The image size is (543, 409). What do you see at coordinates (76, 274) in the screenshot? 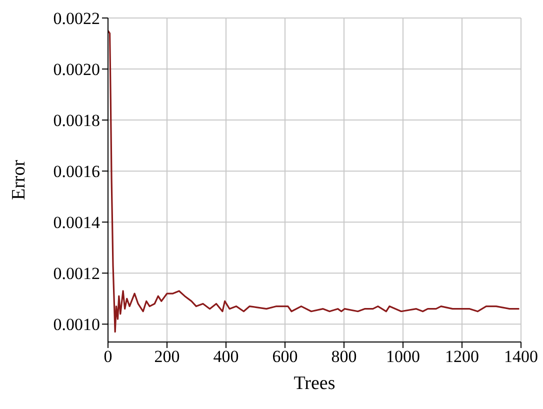
I see `y-tick-label: 0.0012` at bounding box center [76, 274].